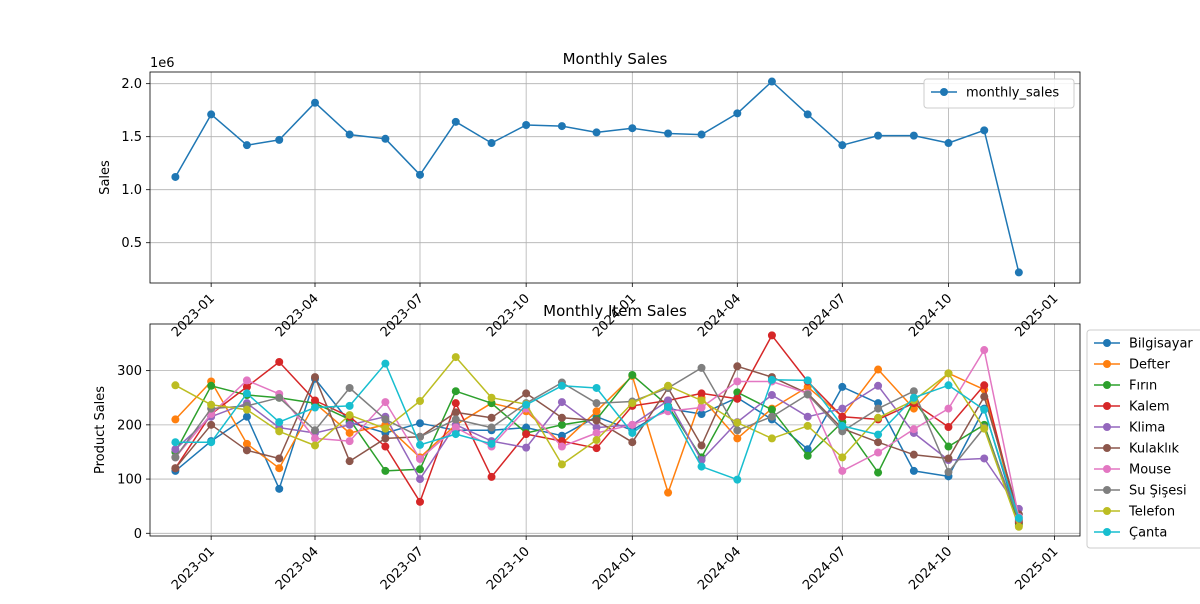  I want to click on legend-label: Telefon, so click(1151, 512).